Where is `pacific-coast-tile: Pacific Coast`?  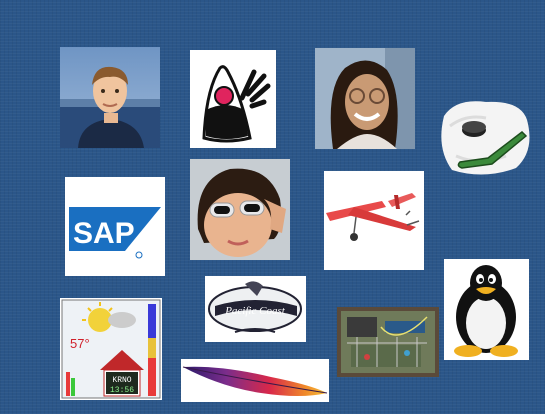
pacific-coast-tile: Pacific Coast is located at coordinates (255, 309).